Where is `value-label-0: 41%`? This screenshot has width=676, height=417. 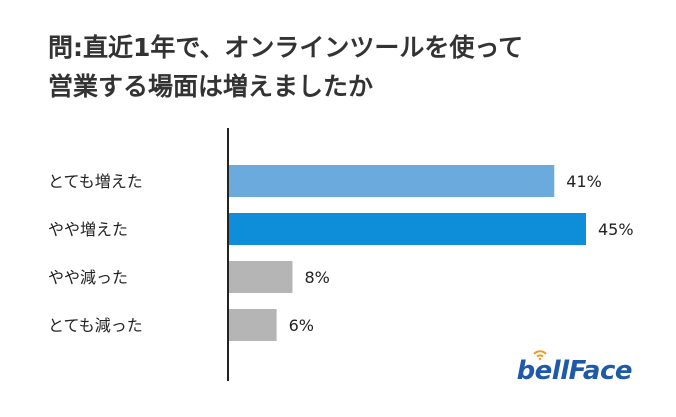
value-label-0: 41% is located at coordinates (584, 181).